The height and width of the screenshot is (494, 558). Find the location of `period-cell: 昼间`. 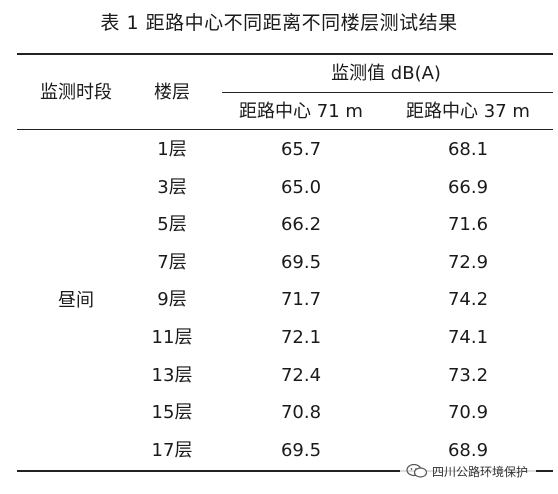

period-cell: 昼间 is located at coordinates (76, 300).